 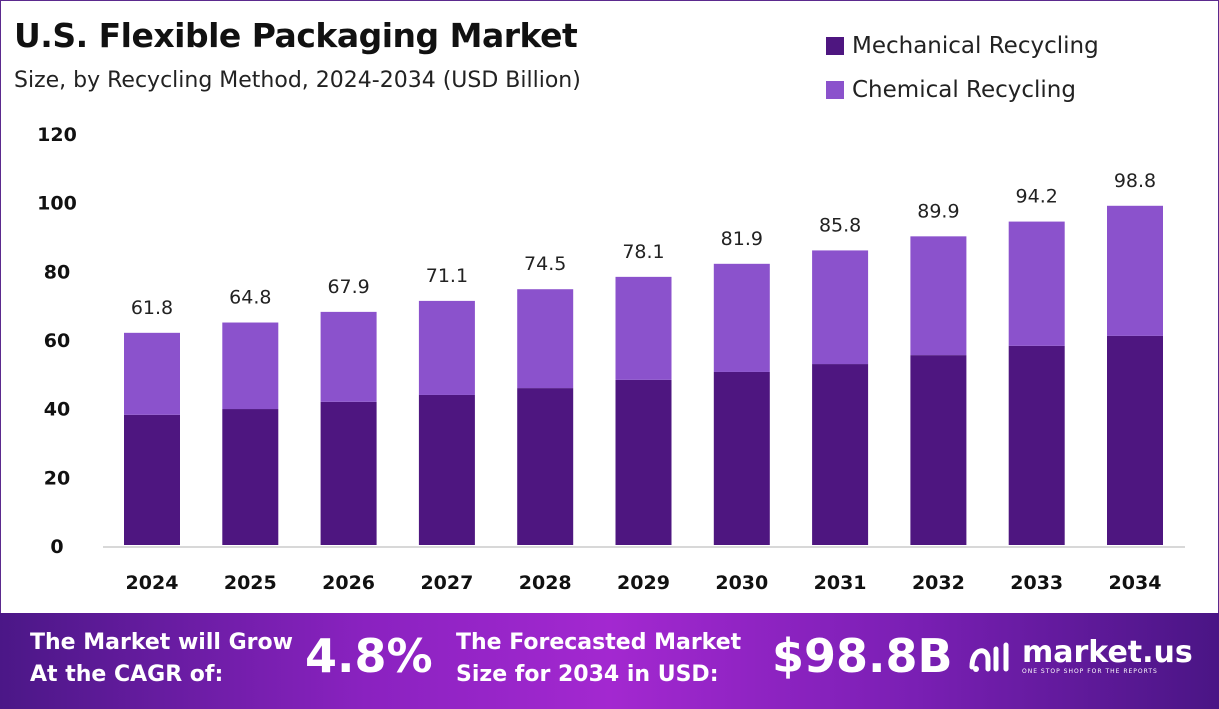 What do you see at coordinates (161, 642) in the screenshot?
I see `cagr-label-line1: The Market will Grow` at bounding box center [161, 642].